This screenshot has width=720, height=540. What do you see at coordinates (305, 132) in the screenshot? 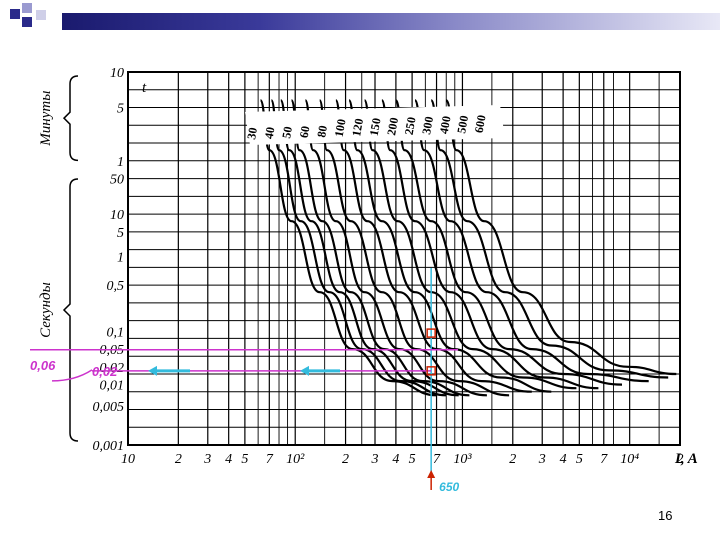
I see `series-label: 60` at bounding box center [305, 132].